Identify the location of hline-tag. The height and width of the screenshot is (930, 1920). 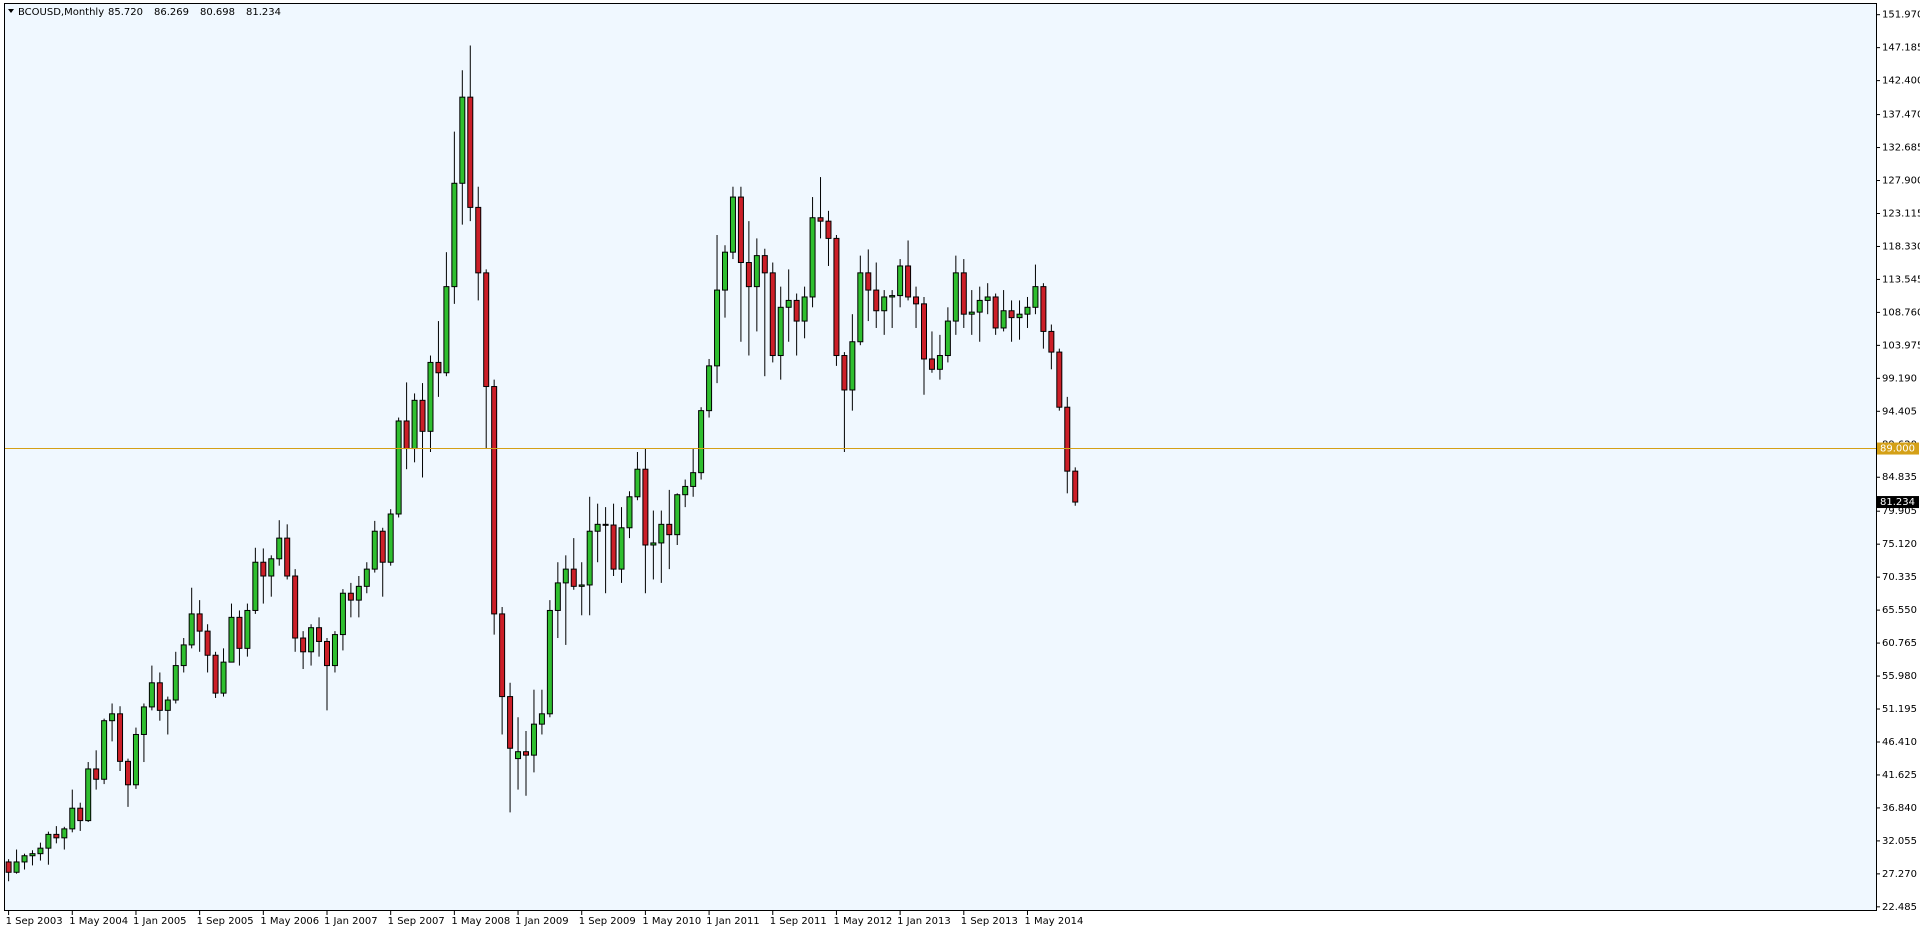
(1898, 448).